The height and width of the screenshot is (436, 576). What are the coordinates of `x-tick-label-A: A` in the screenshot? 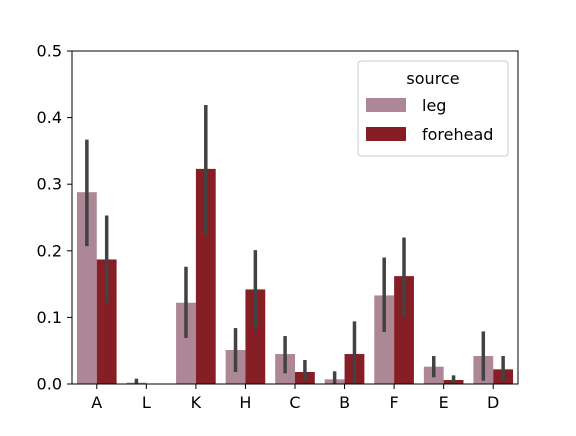 It's located at (96, 402).